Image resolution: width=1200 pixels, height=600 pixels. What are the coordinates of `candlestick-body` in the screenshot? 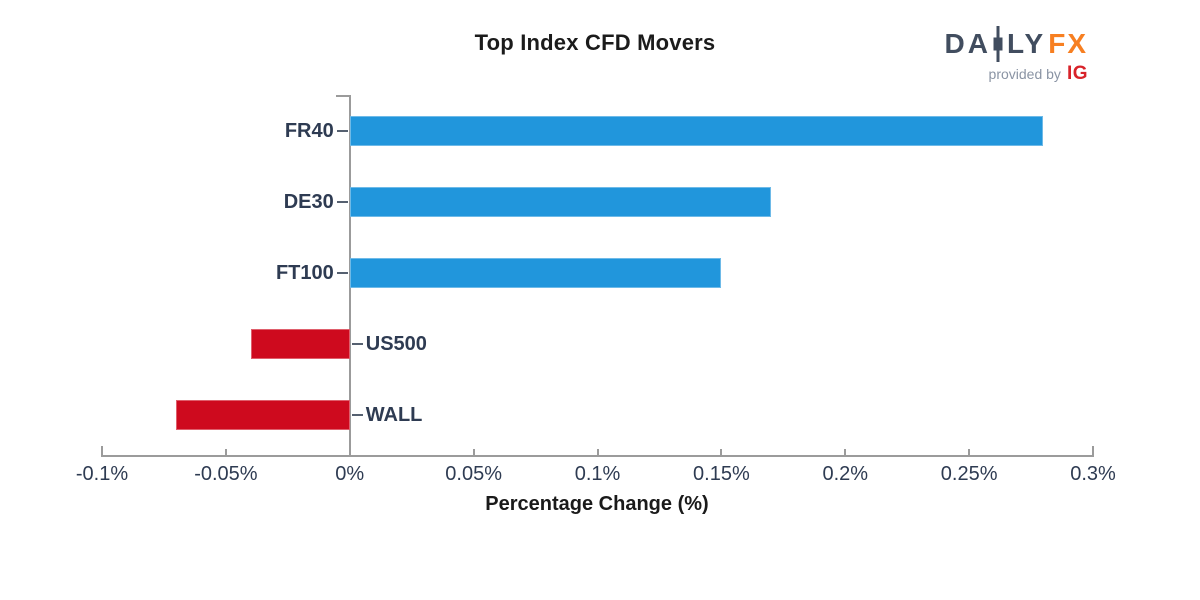 It's located at (998, 44).